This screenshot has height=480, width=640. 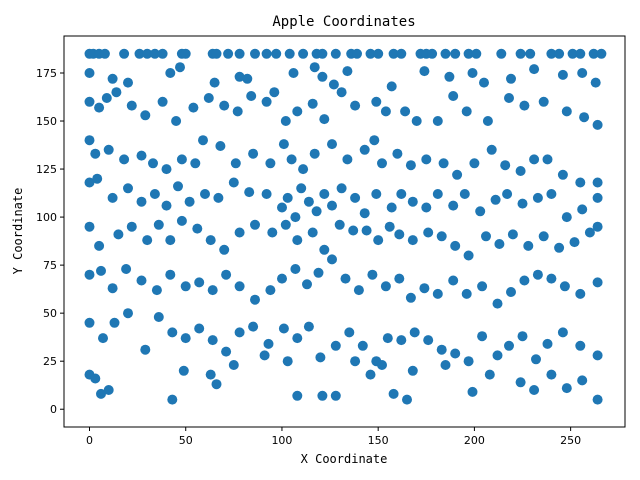 What do you see at coordinates (50, 361) in the screenshot?
I see `y-tick-label: 25` at bounding box center [50, 361].